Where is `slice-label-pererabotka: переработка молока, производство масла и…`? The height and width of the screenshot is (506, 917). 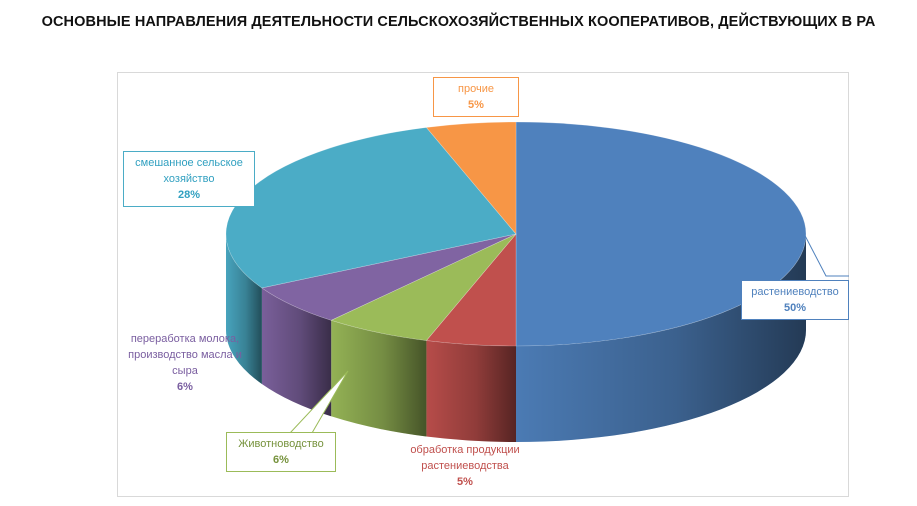
slice-label-pererabotka: переработка молока, производство масла и… is located at coordinates (185, 363).